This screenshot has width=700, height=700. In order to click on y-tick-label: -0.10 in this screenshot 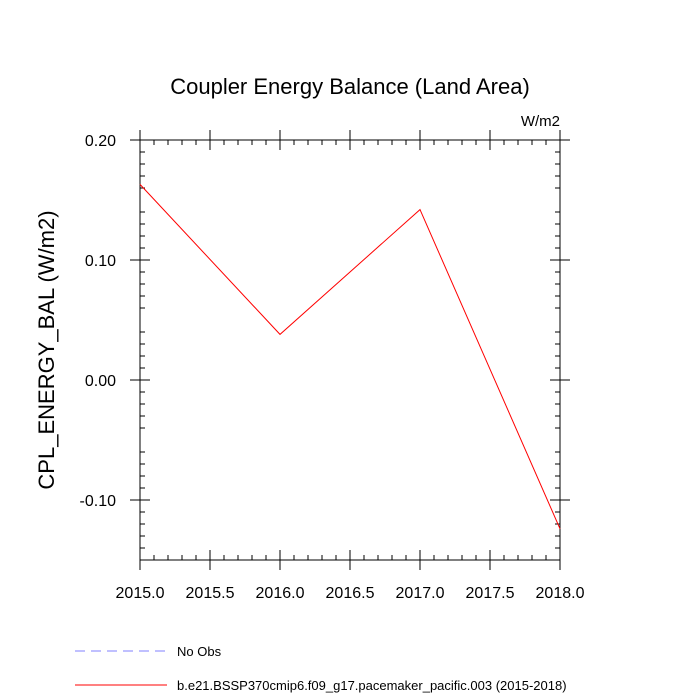, I will do `click(98, 501)`.